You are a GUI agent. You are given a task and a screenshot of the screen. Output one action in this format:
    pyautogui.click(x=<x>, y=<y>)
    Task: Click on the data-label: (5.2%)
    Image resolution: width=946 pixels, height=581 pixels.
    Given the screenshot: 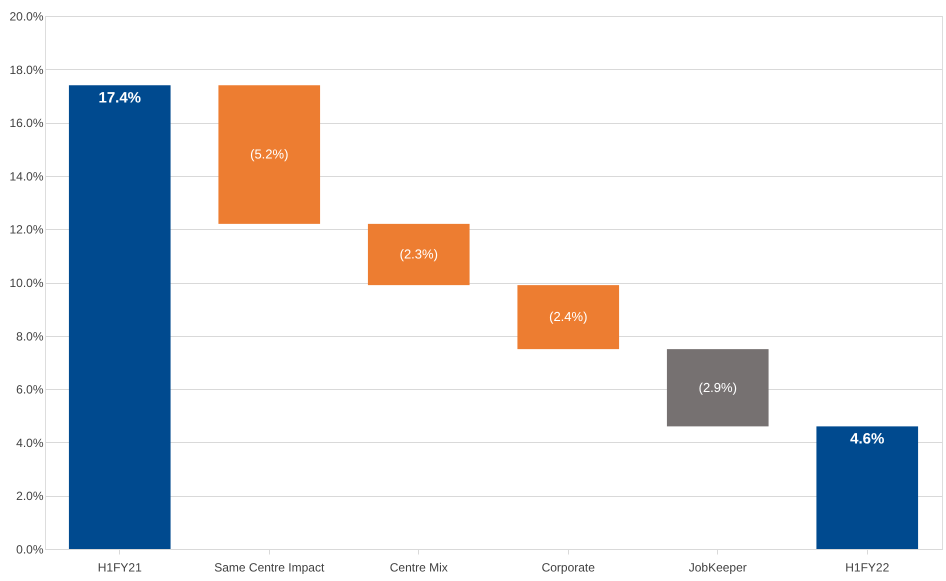 What is the action you would take?
    pyautogui.click(x=269, y=154)
    